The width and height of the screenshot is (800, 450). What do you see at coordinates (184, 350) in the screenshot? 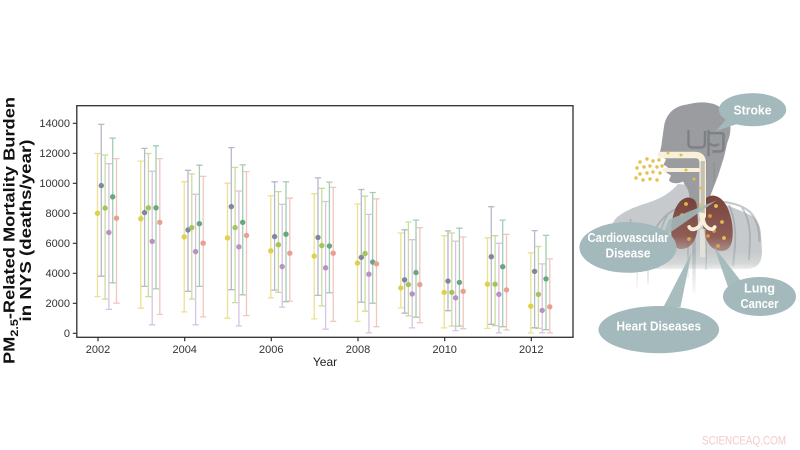
I see `svg-text: 2004` at bounding box center [184, 350].